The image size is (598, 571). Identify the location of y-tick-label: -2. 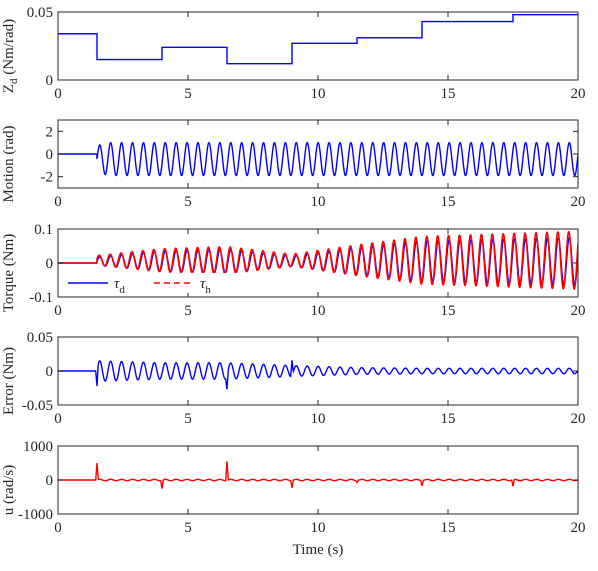
(47, 178).